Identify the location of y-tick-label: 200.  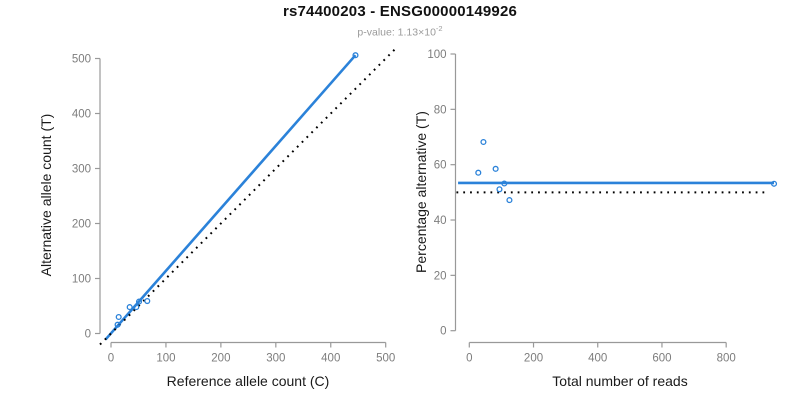
(81, 225).